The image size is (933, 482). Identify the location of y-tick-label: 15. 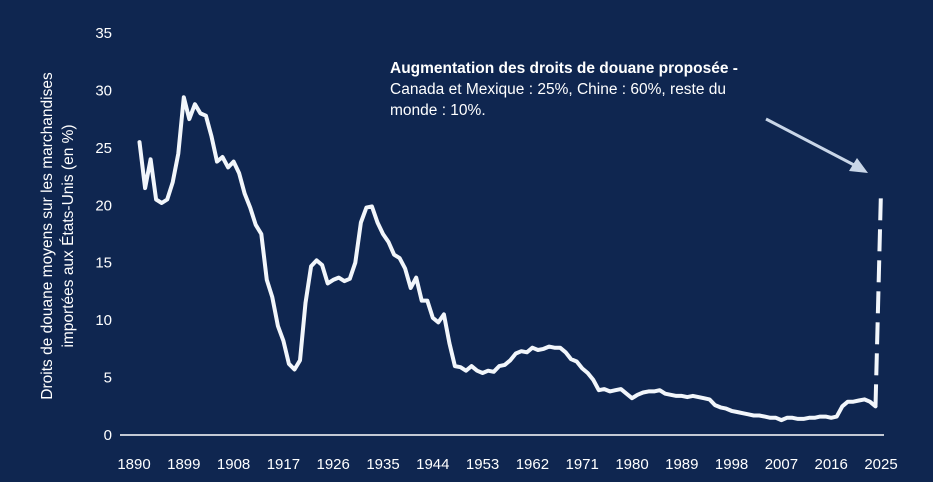
(103, 263).